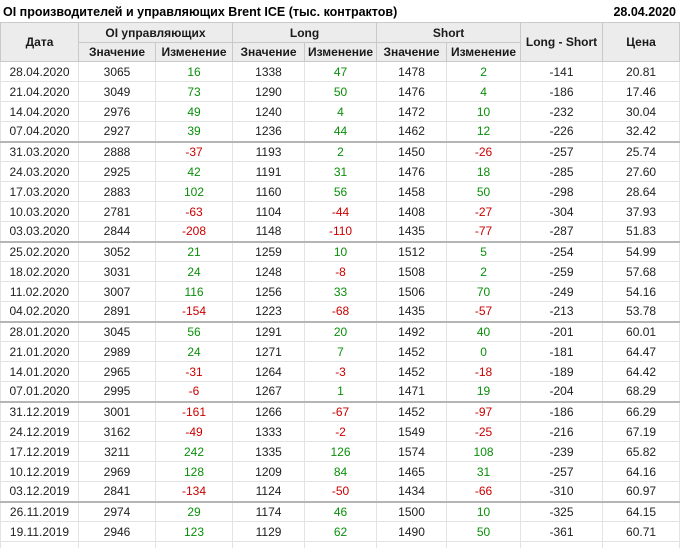  Describe the element at coordinates (340, 331) in the screenshot. I see `table-row: 28.01.2020 3045 56 1291 20 1492 40 -201 60.01` at that location.